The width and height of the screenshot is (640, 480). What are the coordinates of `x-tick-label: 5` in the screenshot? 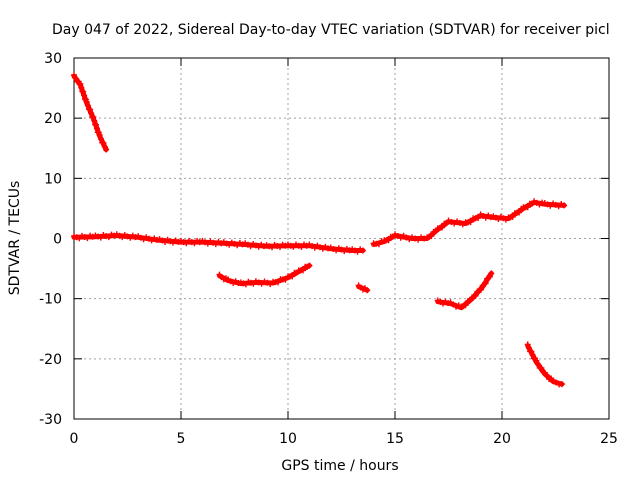 It's located at (181, 439).